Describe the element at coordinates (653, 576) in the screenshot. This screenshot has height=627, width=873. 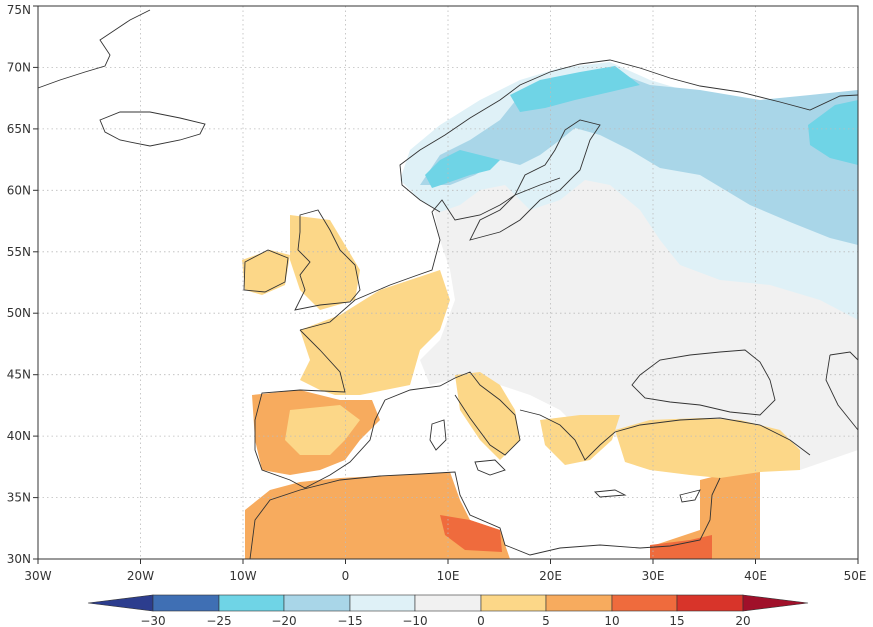
I see `lon-tick-label: 30E` at that location.